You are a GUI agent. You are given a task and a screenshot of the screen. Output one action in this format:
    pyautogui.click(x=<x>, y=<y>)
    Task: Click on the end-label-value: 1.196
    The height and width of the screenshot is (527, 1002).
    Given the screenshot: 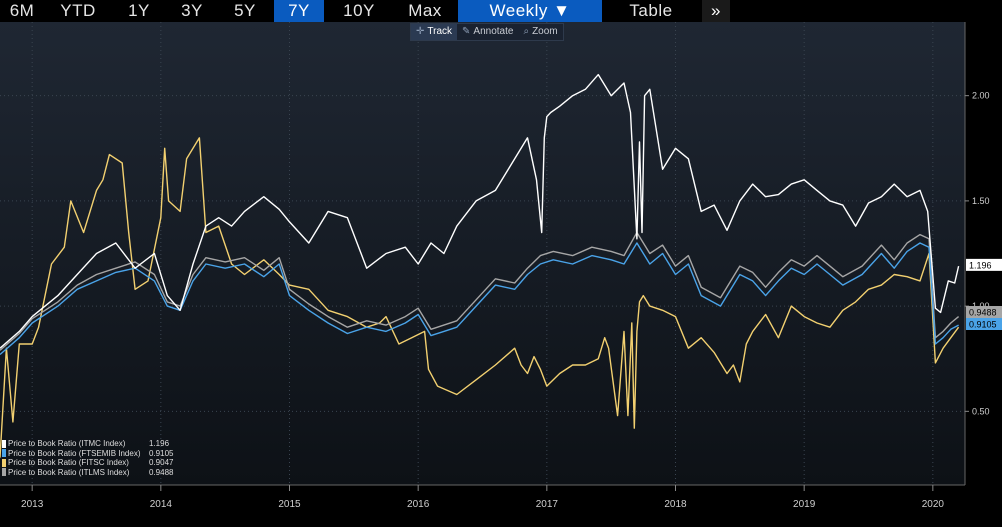 What is the action you would take?
    pyautogui.click(x=980, y=265)
    